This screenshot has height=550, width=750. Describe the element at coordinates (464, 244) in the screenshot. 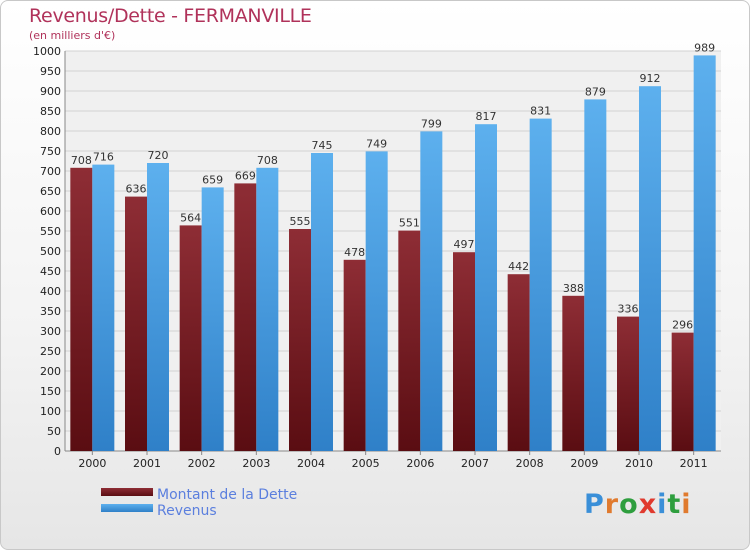

I see `data-label-dette: 497` at that location.